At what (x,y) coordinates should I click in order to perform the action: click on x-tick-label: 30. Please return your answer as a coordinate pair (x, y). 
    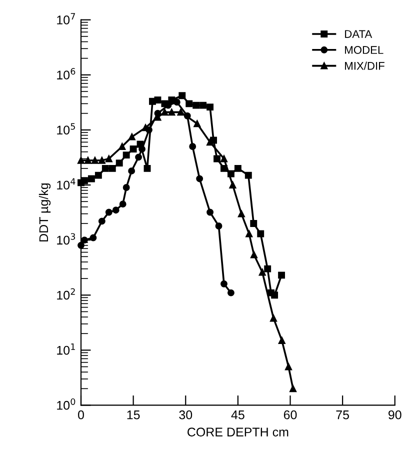
    Looking at the image, I should click on (185, 415).